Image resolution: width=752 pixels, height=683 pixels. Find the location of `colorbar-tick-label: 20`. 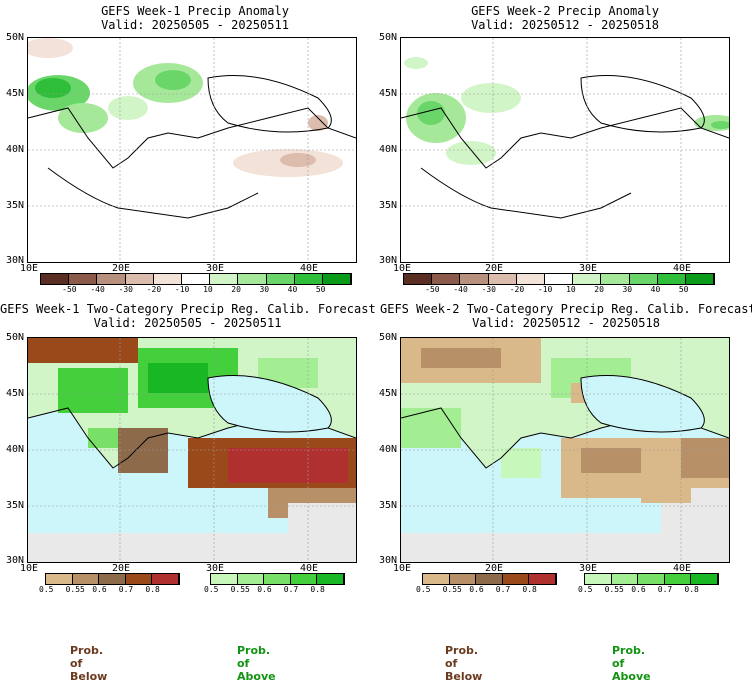

colorbar-tick-label: 20 is located at coordinates (236, 289).